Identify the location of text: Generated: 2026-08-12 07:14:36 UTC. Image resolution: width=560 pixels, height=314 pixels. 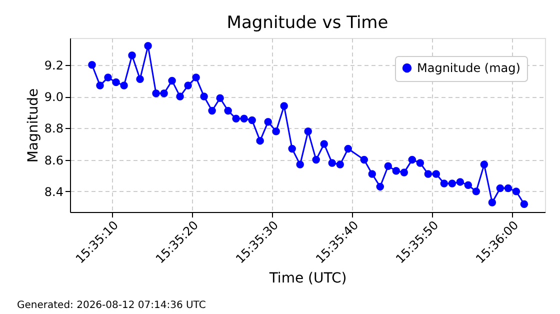
(111, 305).